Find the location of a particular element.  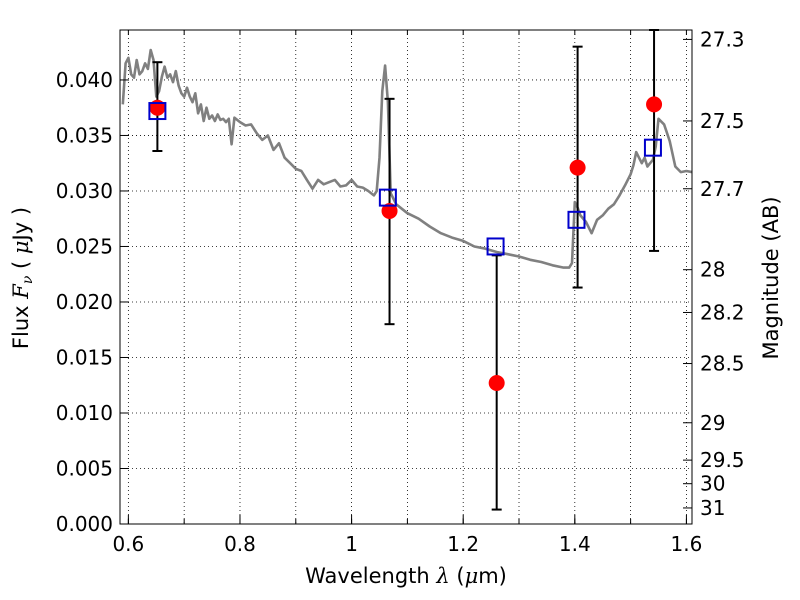

y-tick-label: 0.030 is located at coordinates (84, 191).